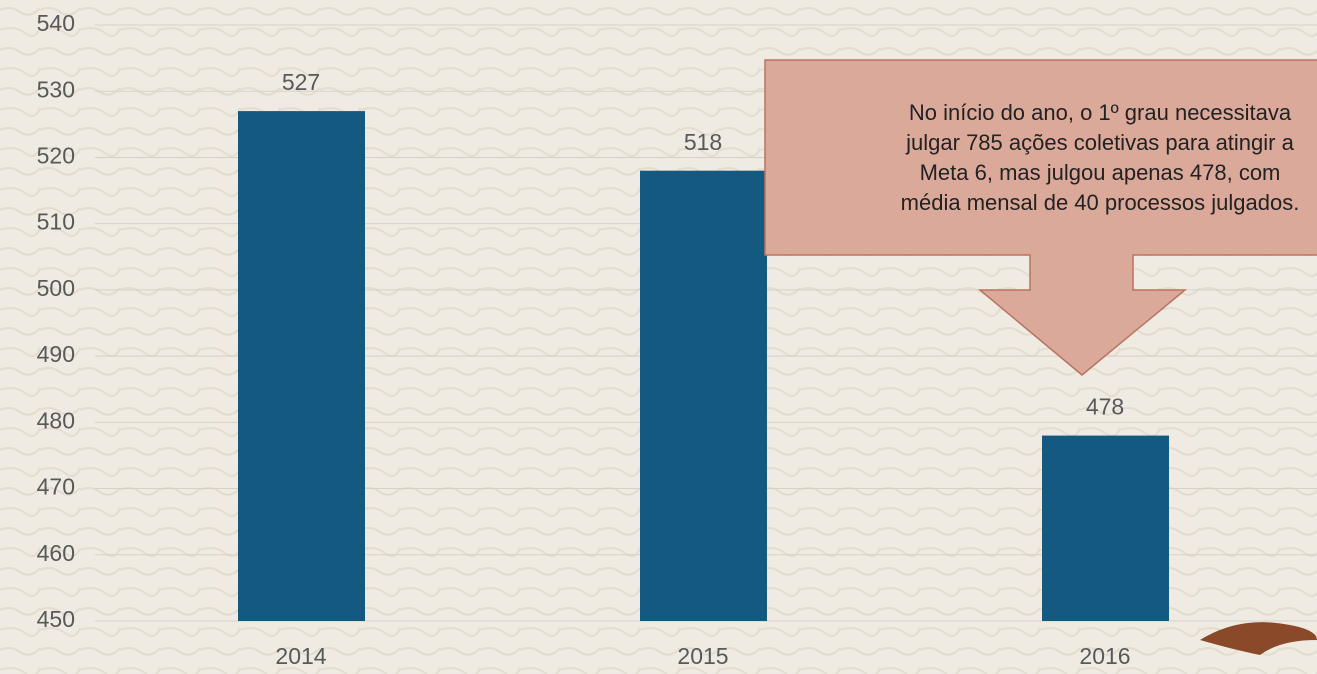 This screenshot has height=674, width=1317. What do you see at coordinates (300, 656) in the screenshot?
I see `x-tick-label: 2014` at bounding box center [300, 656].